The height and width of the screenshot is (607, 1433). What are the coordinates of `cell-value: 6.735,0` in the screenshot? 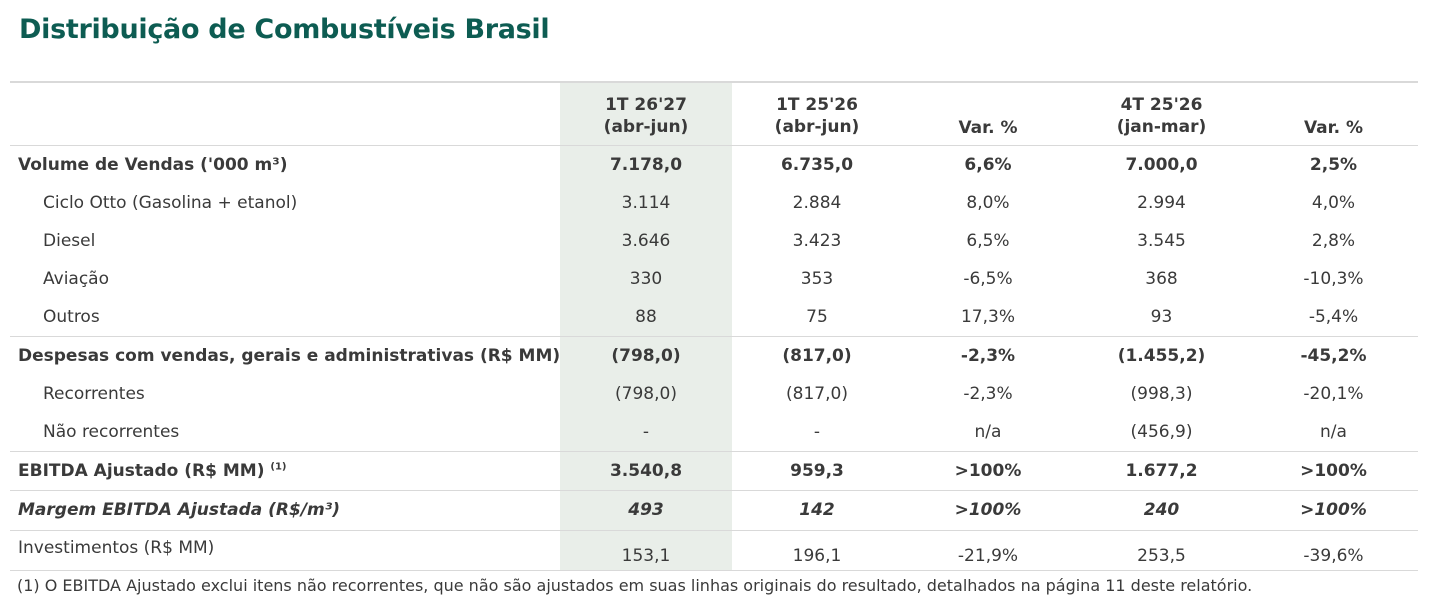 It's located at (817, 164).